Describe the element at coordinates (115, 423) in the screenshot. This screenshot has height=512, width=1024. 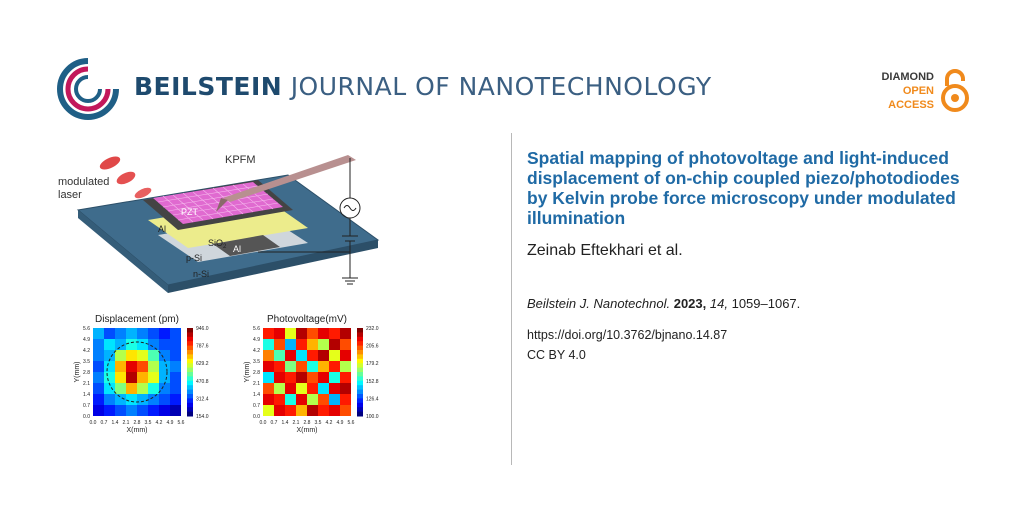
I see `x-tick-label: 1.4` at that location.